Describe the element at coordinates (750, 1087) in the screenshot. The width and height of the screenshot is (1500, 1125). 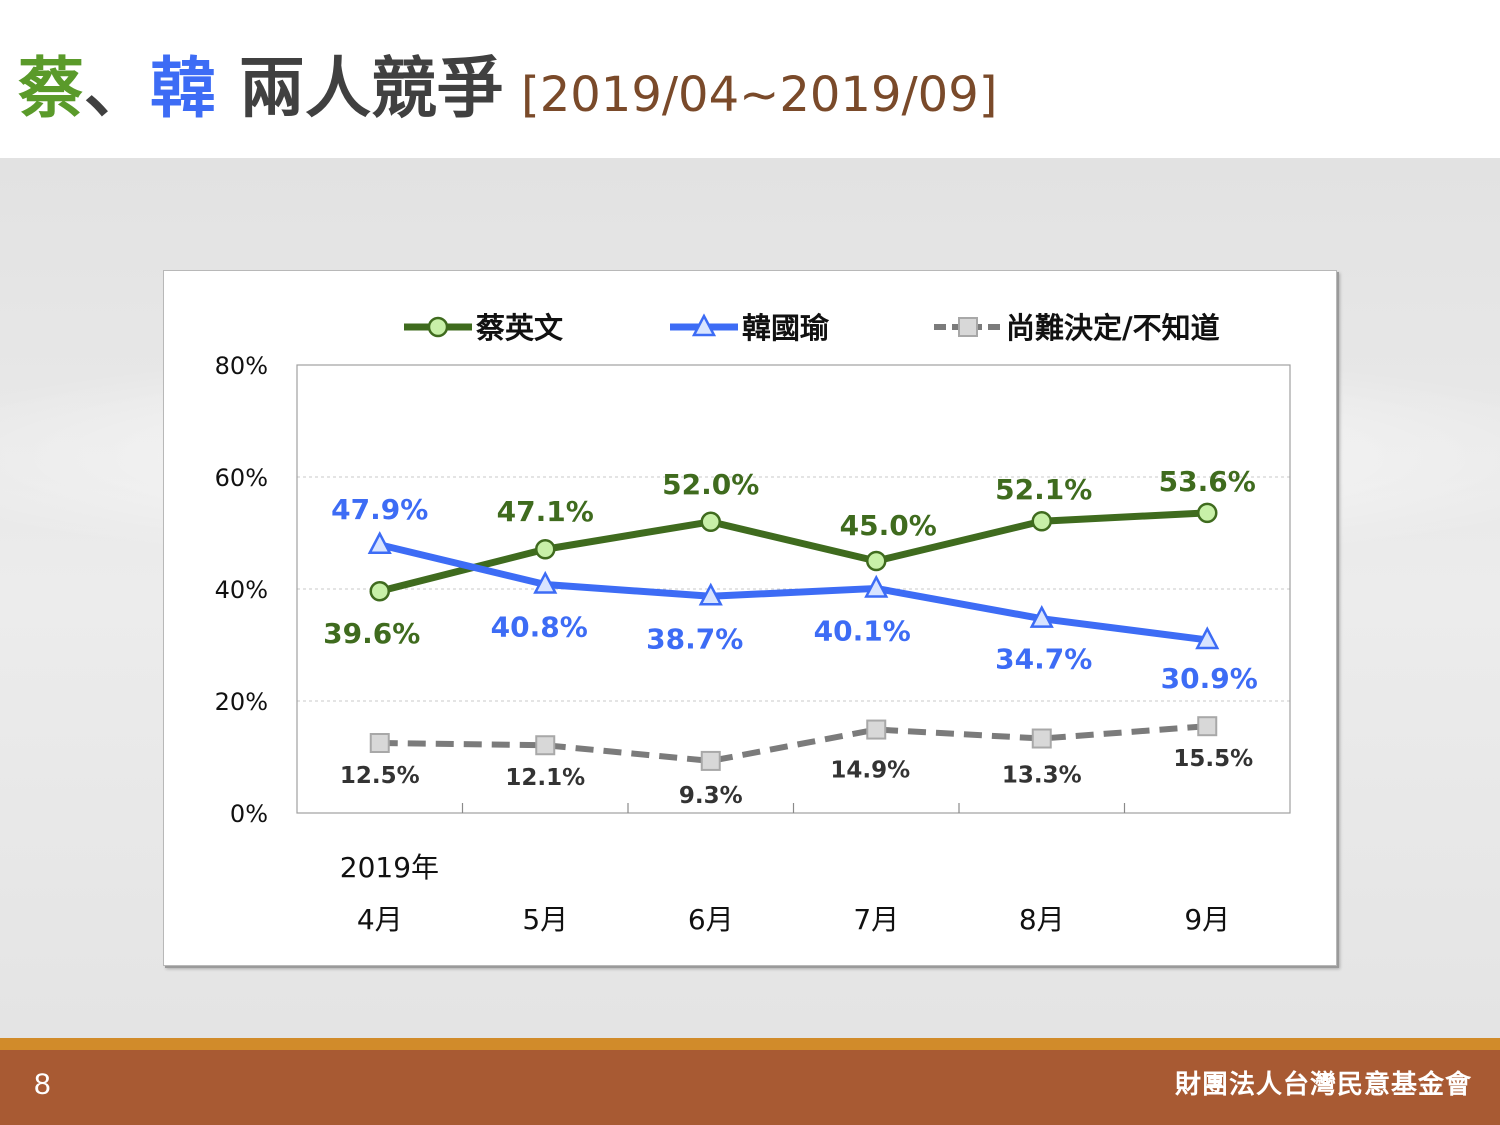
I see `footer-bar` at that location.